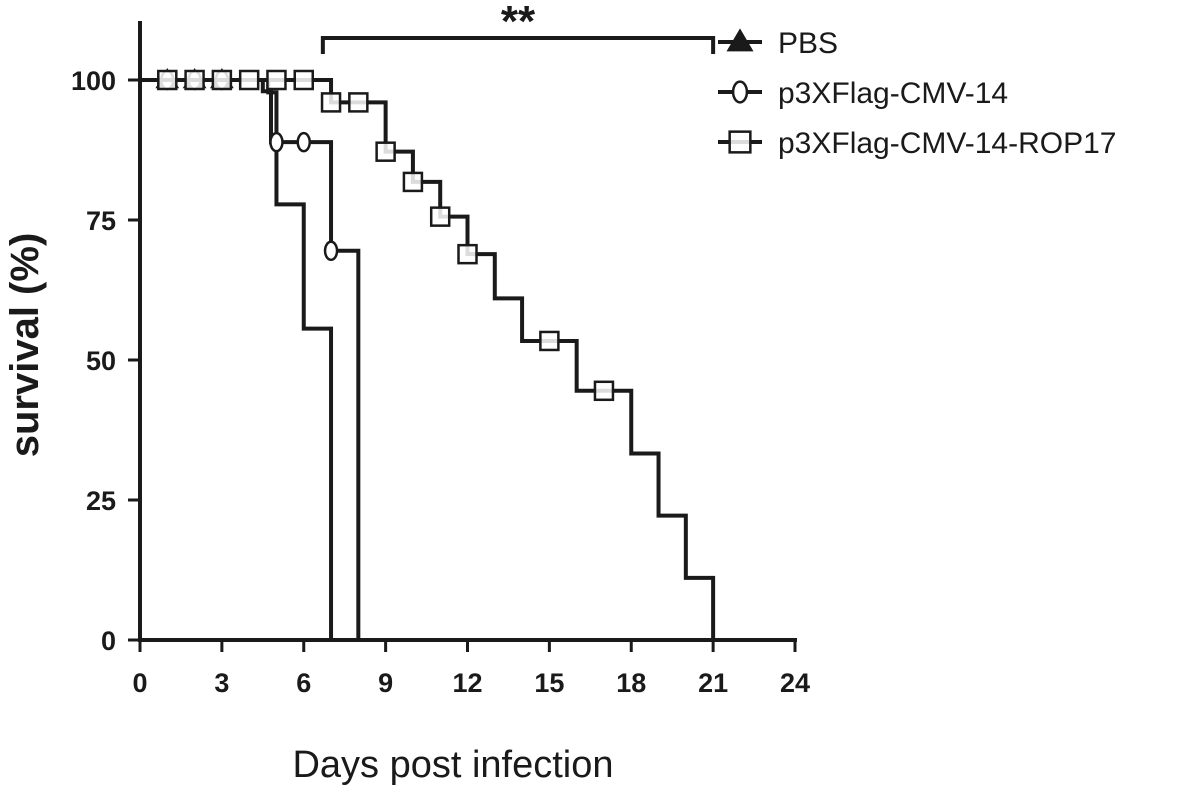  Describe the element at coordinates (713, 683) in the screenshot. I see `x-tick-label: 21` at that location.